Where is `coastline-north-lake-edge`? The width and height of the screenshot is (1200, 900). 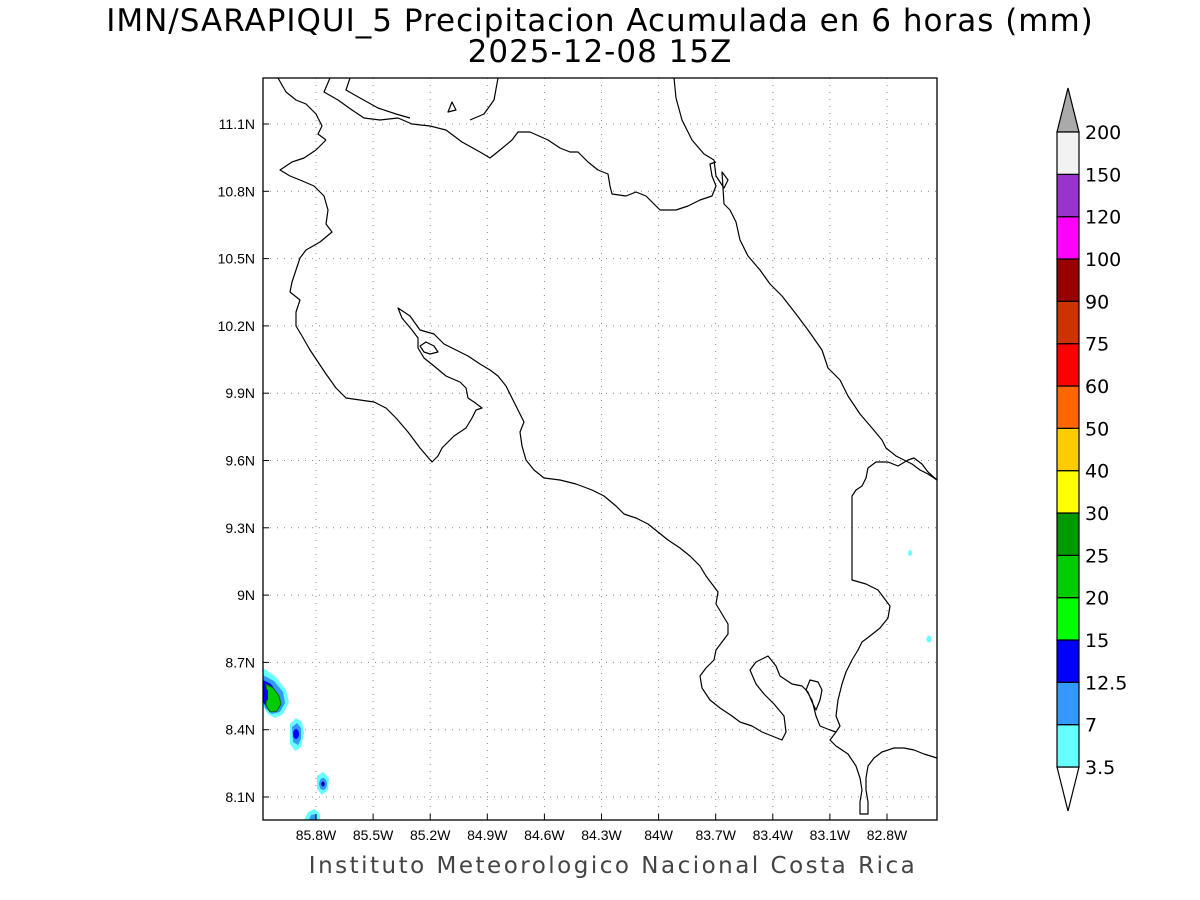
coastline-north-lake-edge is located at coordinates (520, 144).